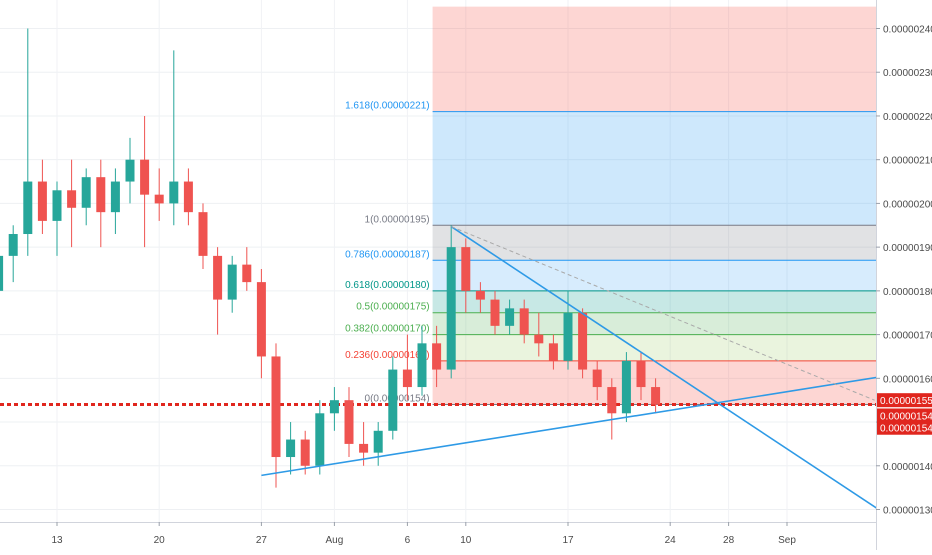 This screenshot has width=932, height=555. Describe the element at coordinates (387, 285) in the screenshot. I see `fib-level-label: 0.618(0.00000180)` at that location.